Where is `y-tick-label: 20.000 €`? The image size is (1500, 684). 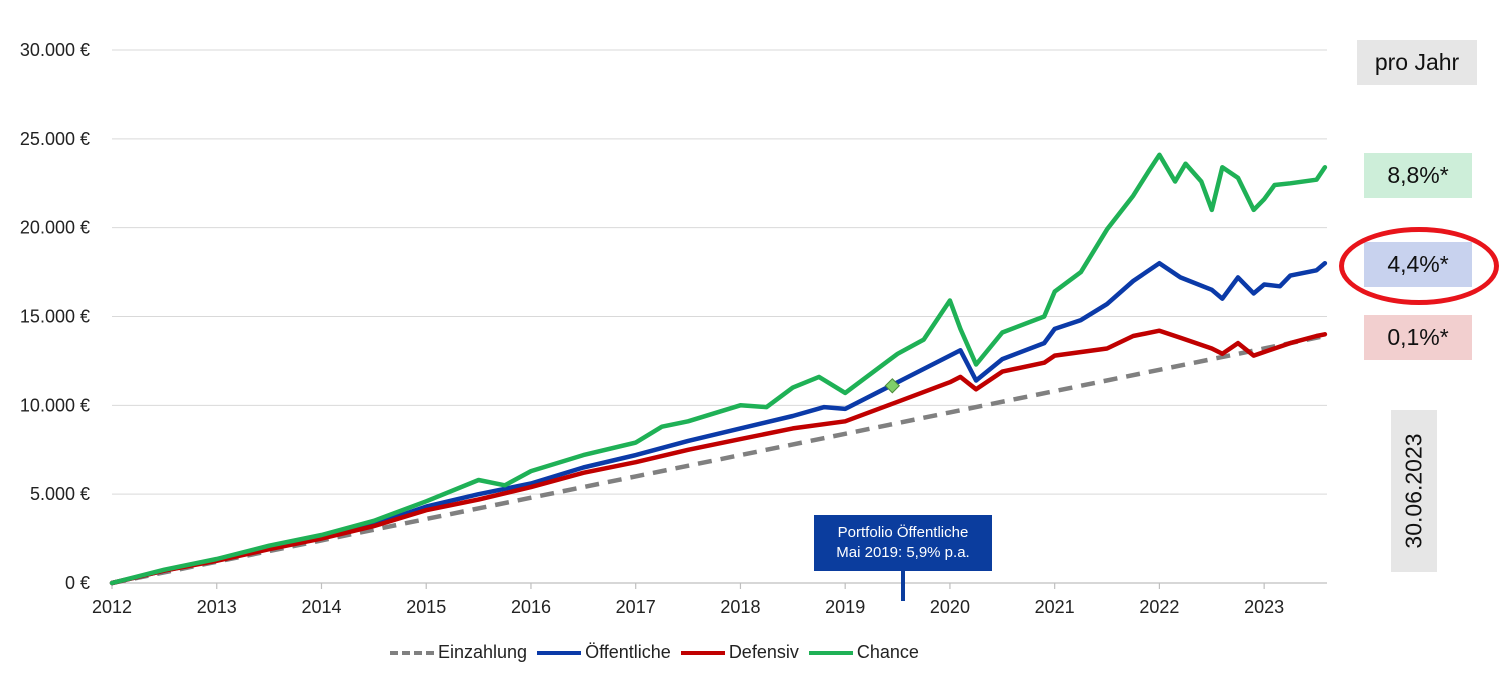 y-tick-label: 20.000 € is located at coordinates (55, 228).